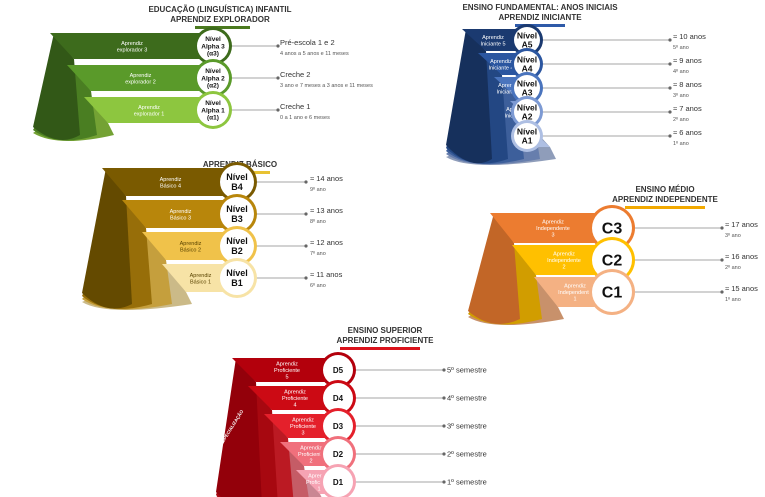  I want to click on side-label: DOUTORADO, so click(199, 471).